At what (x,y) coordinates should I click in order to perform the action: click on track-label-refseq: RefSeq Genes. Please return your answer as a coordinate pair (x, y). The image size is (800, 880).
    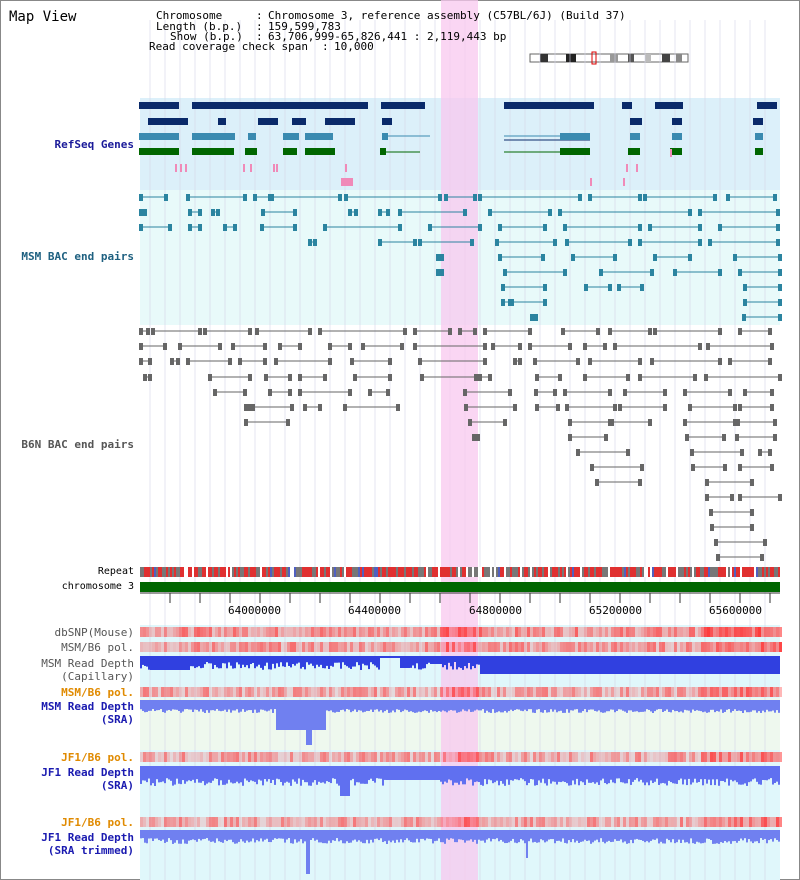
    Looking at the image, I should click on (94, 144).